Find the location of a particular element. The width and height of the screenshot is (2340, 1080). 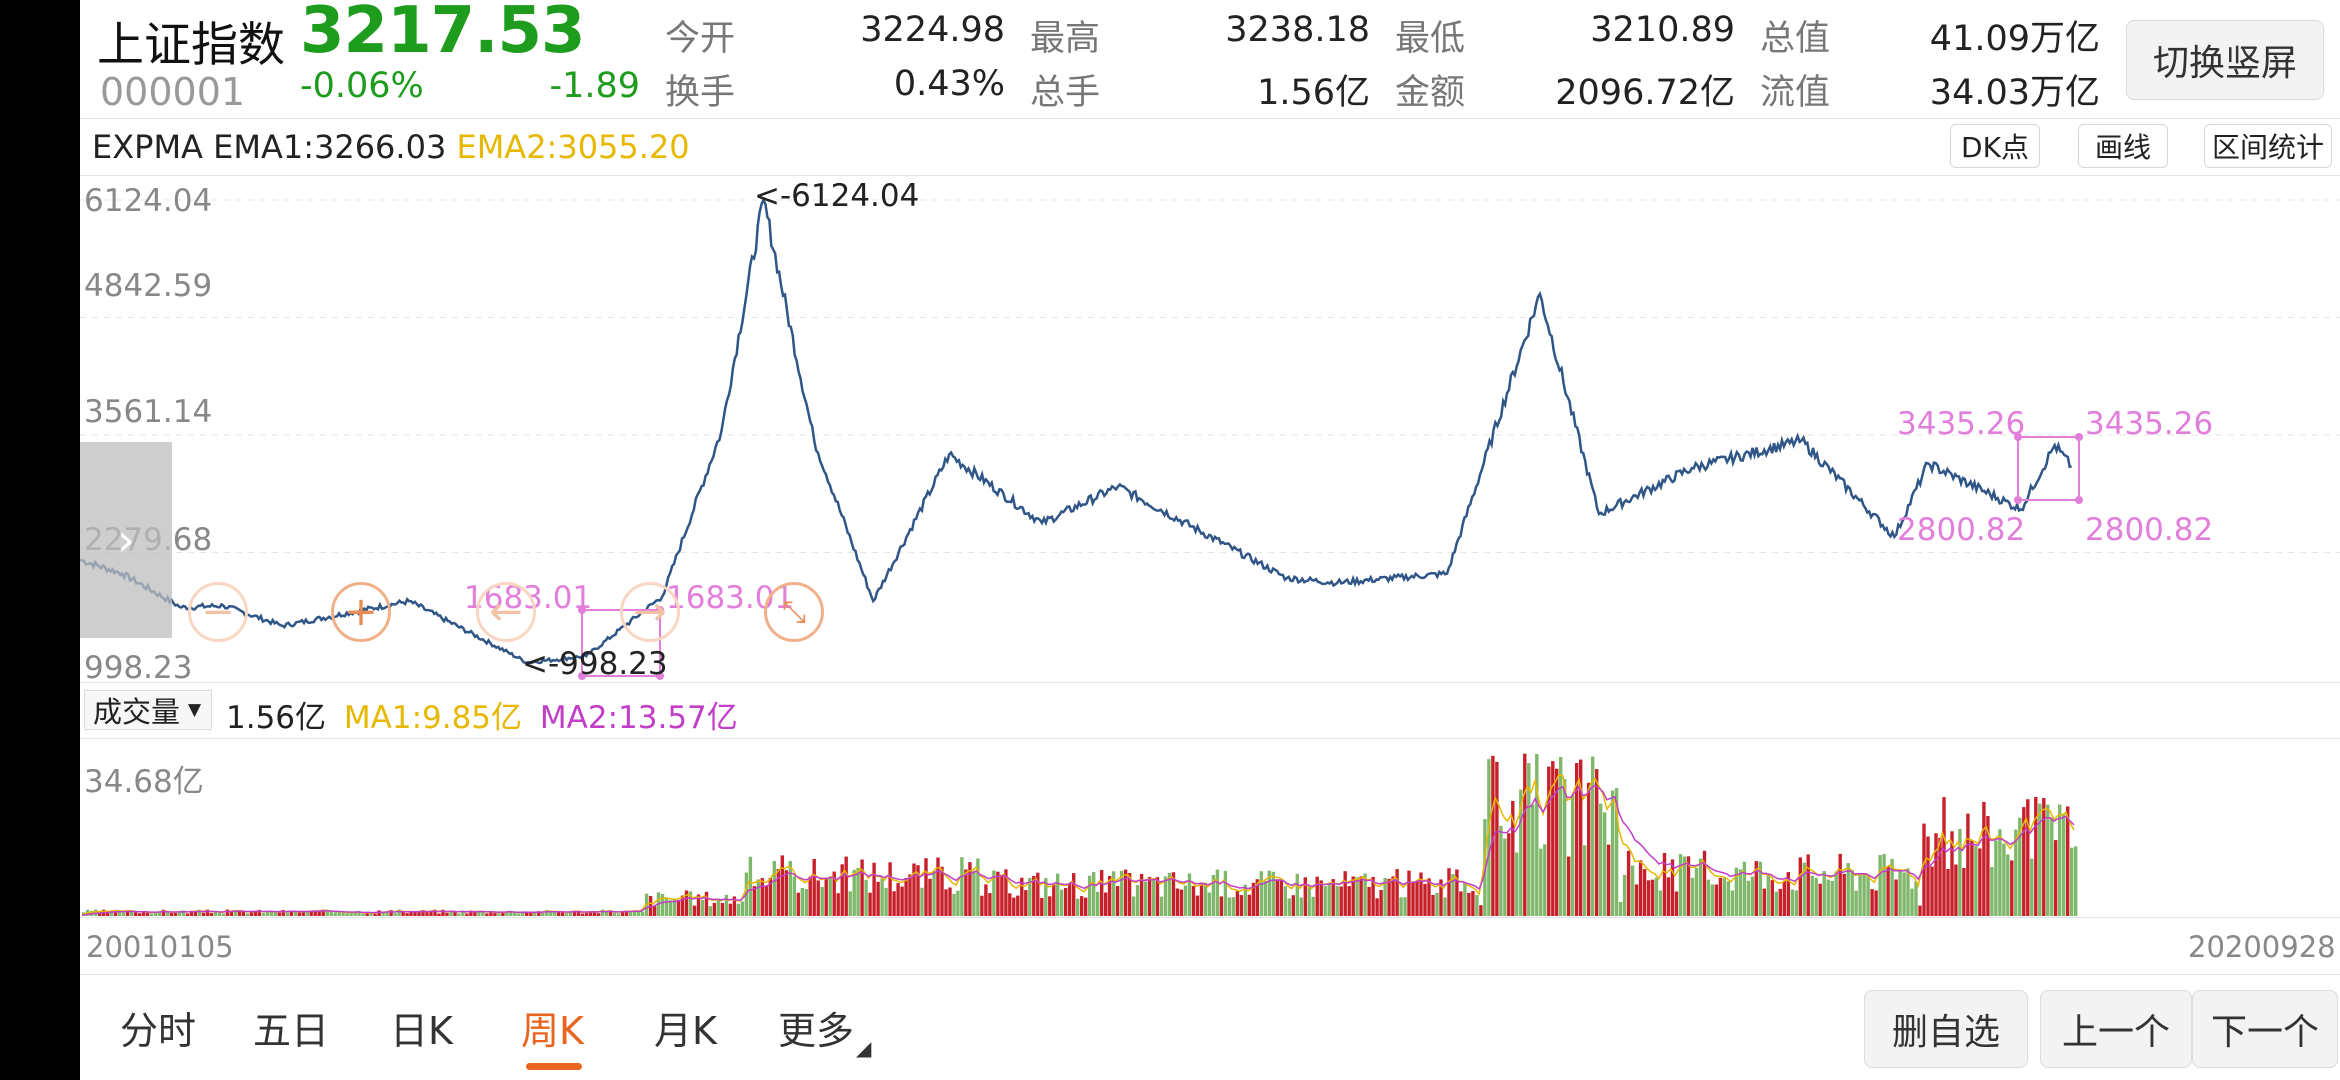

pan-left-icon: ← is located at coordinates (506, 612).